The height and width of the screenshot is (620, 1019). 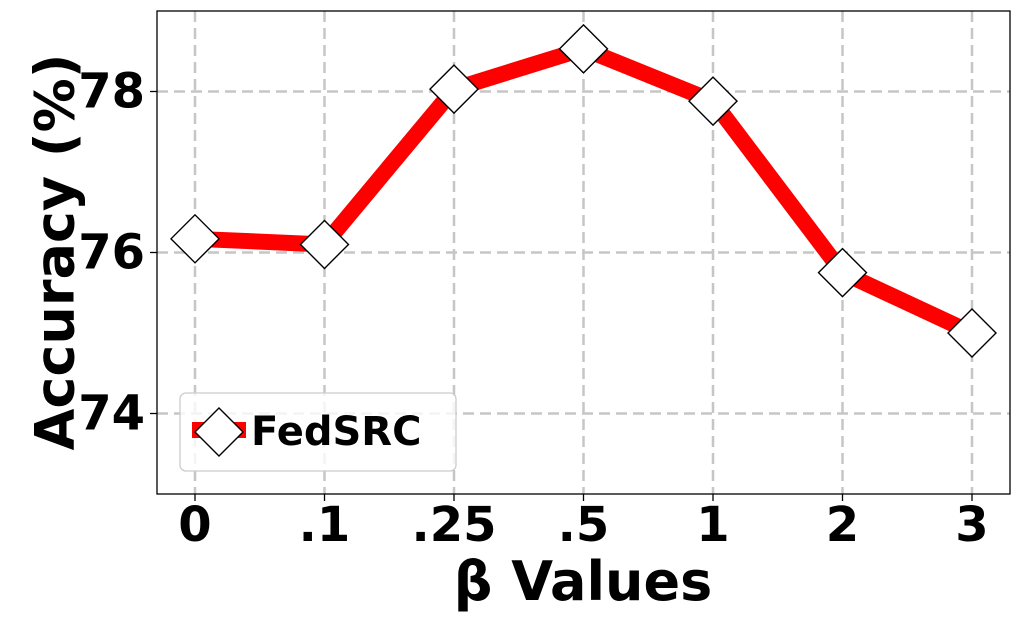 I want to click on x-tick-label: 2, so click(x=842, y=525).